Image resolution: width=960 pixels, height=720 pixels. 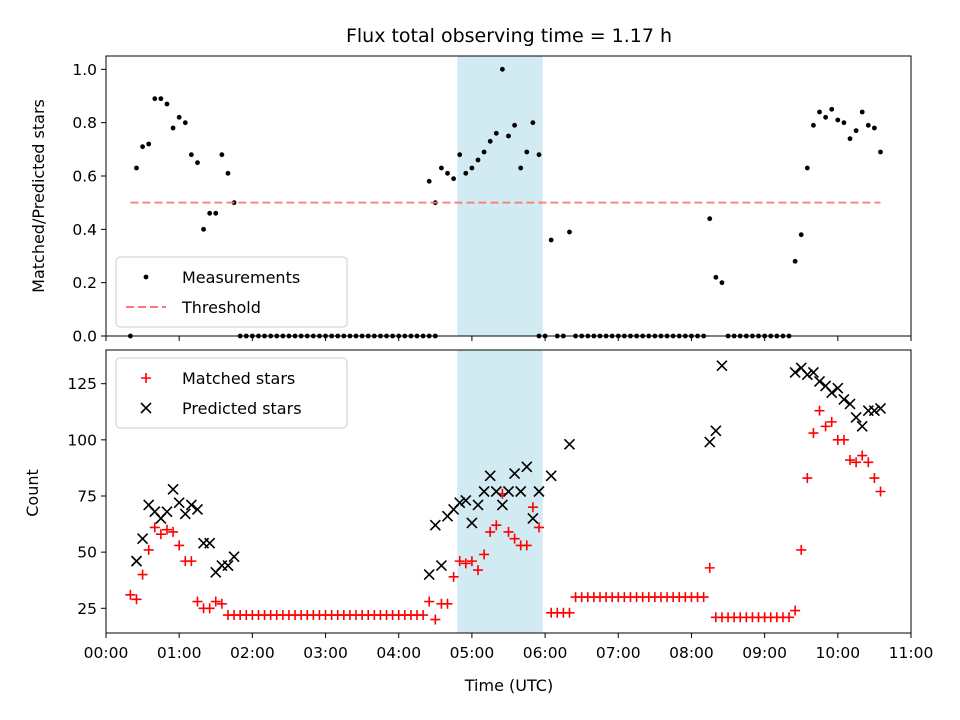 What do you see at coordinates (252, 653) in the screenshot?
I see `x-tick-label: 02:00` at bounding box center [252, 653].